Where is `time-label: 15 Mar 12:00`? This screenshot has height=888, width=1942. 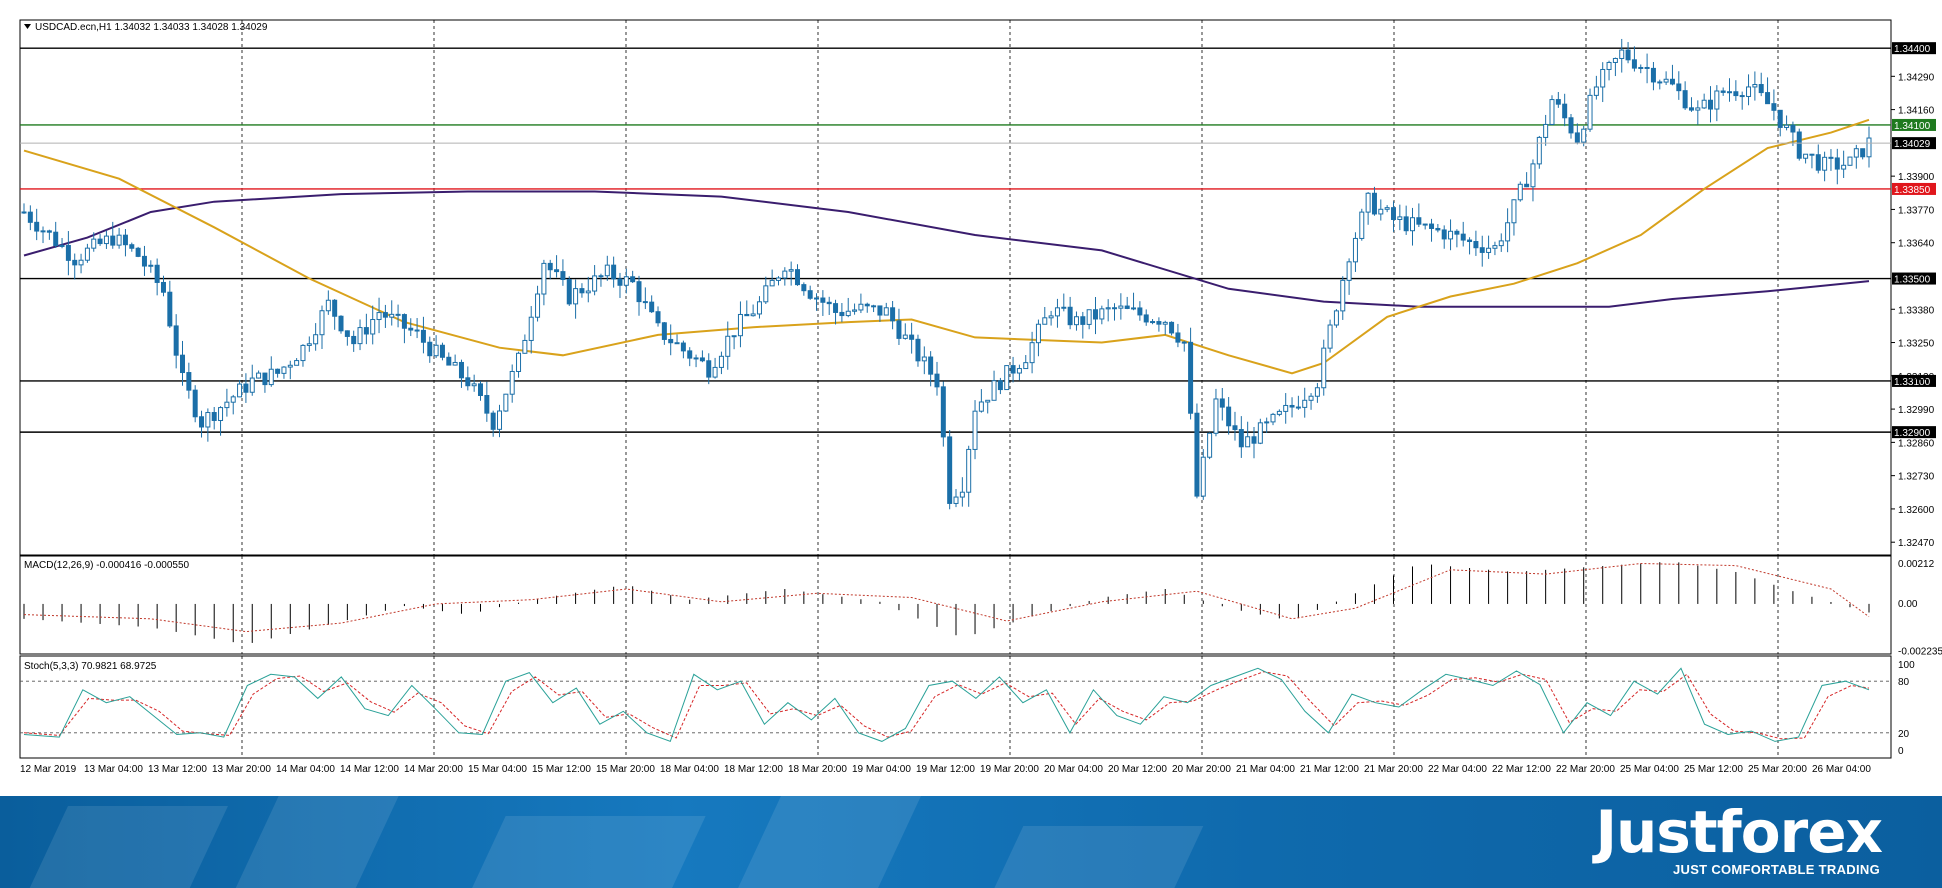 time-label: 15 Mar 12:00 is located at coordinates (561, 769).